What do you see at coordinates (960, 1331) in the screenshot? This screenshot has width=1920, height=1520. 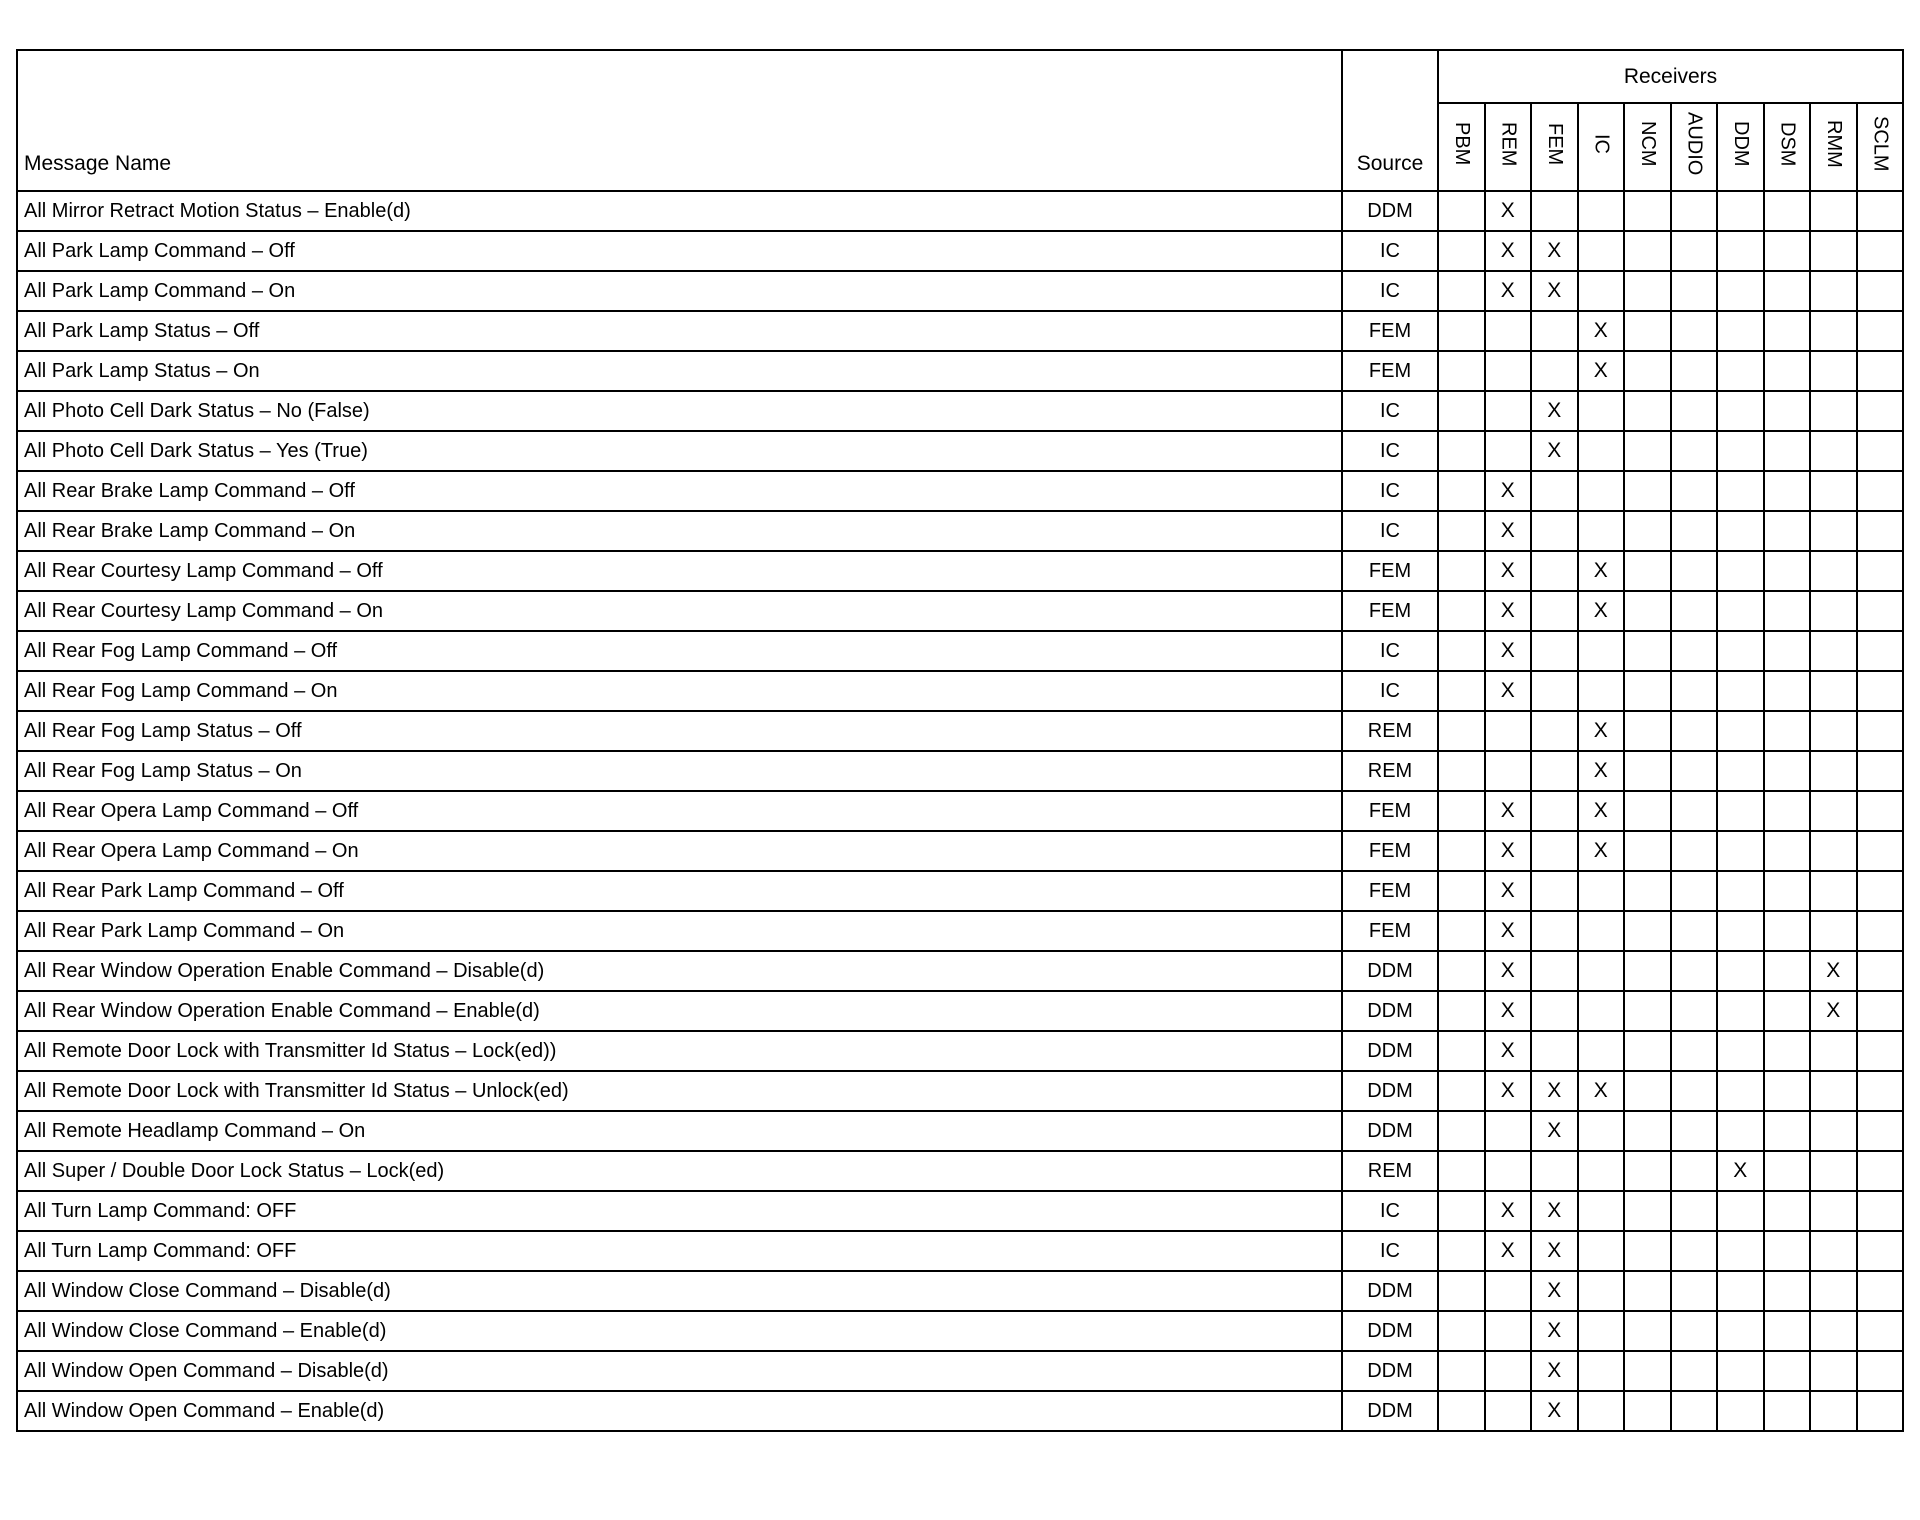 I see `table-row: All Window Close Command – Enable(d) DDM X` at bounding box center [960, 1331].